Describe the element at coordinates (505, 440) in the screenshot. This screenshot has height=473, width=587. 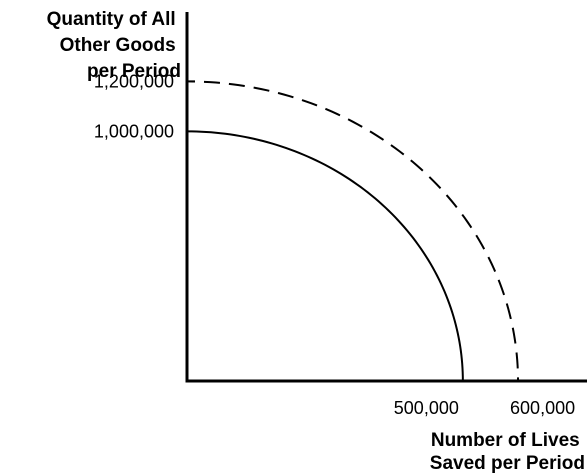
I see `x-axis-title-line-1: Number of Lives` at that location.